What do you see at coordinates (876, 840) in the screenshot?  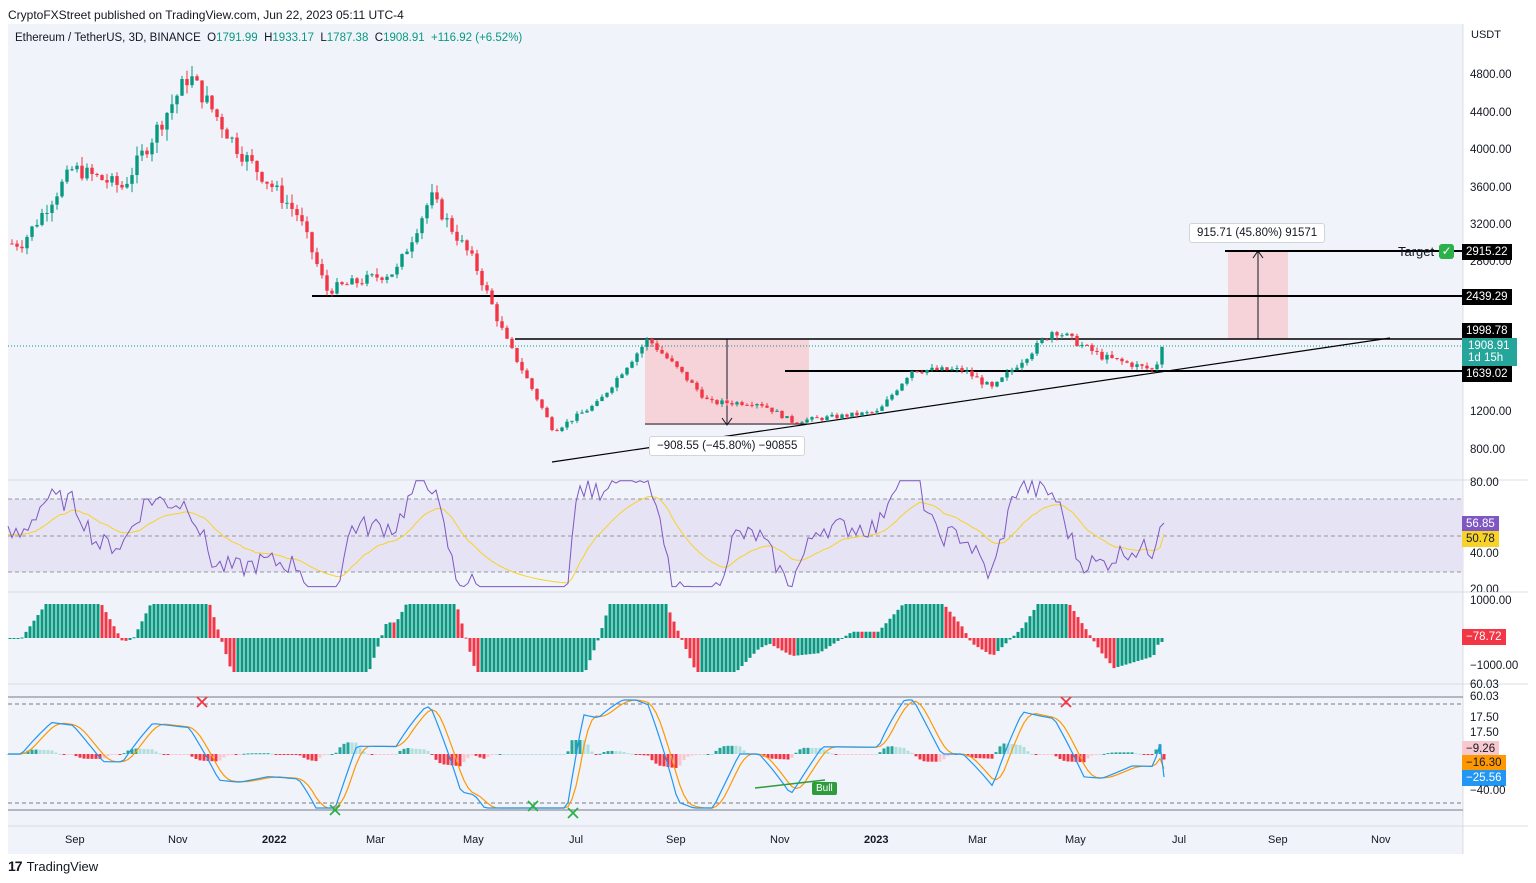 I see `x-tick: 2023` at bounding box center [876, 840].